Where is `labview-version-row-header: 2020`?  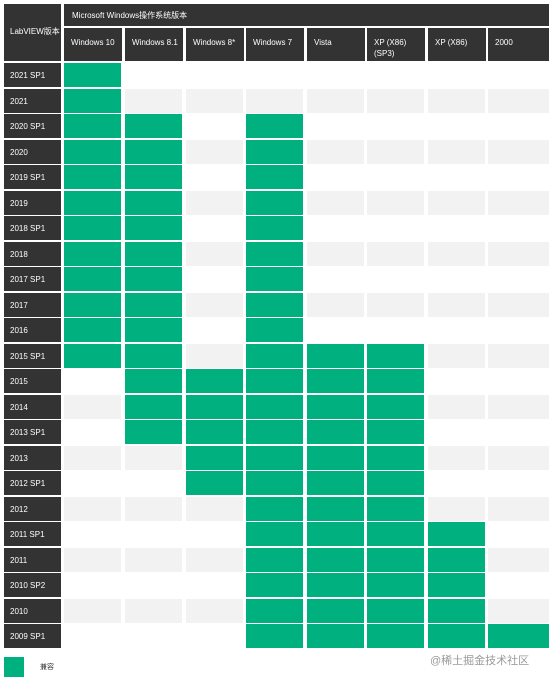
labview-version-row-header: 2020 is located at coordinates (32, 152).